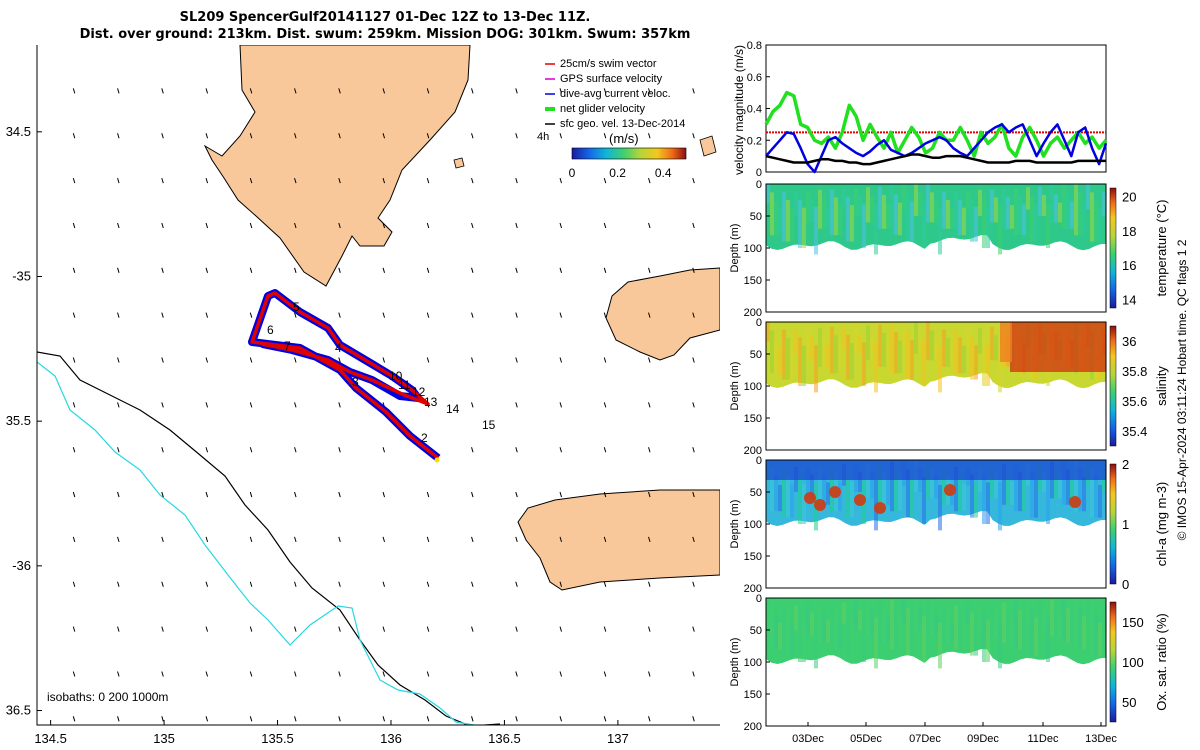  Describe the element at coordinates (164, 738) in the screenshot. I see `map-x-tick-label: 135` at that location.